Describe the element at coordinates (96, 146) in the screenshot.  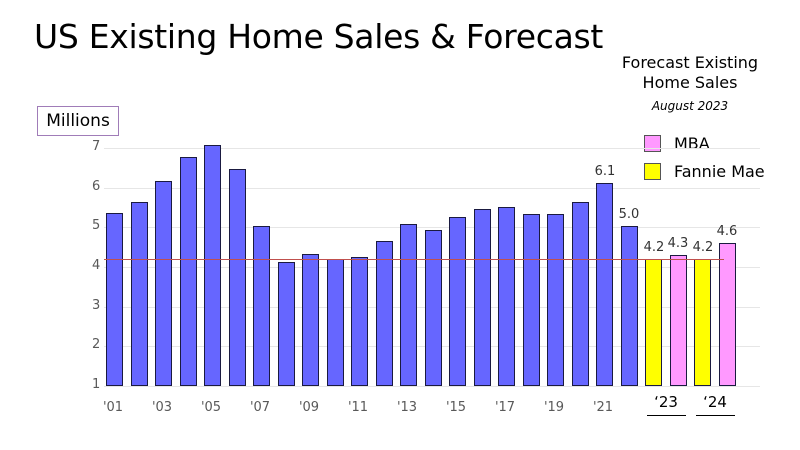
I see `y-tick-label: 7` at that location.